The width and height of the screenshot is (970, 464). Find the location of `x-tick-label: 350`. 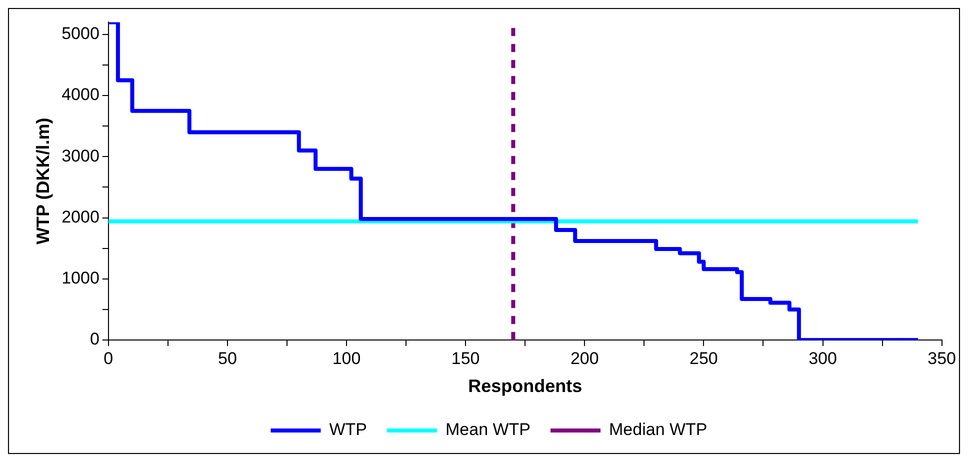

x-tick-label: 350 is located at coordinates (942, 358).